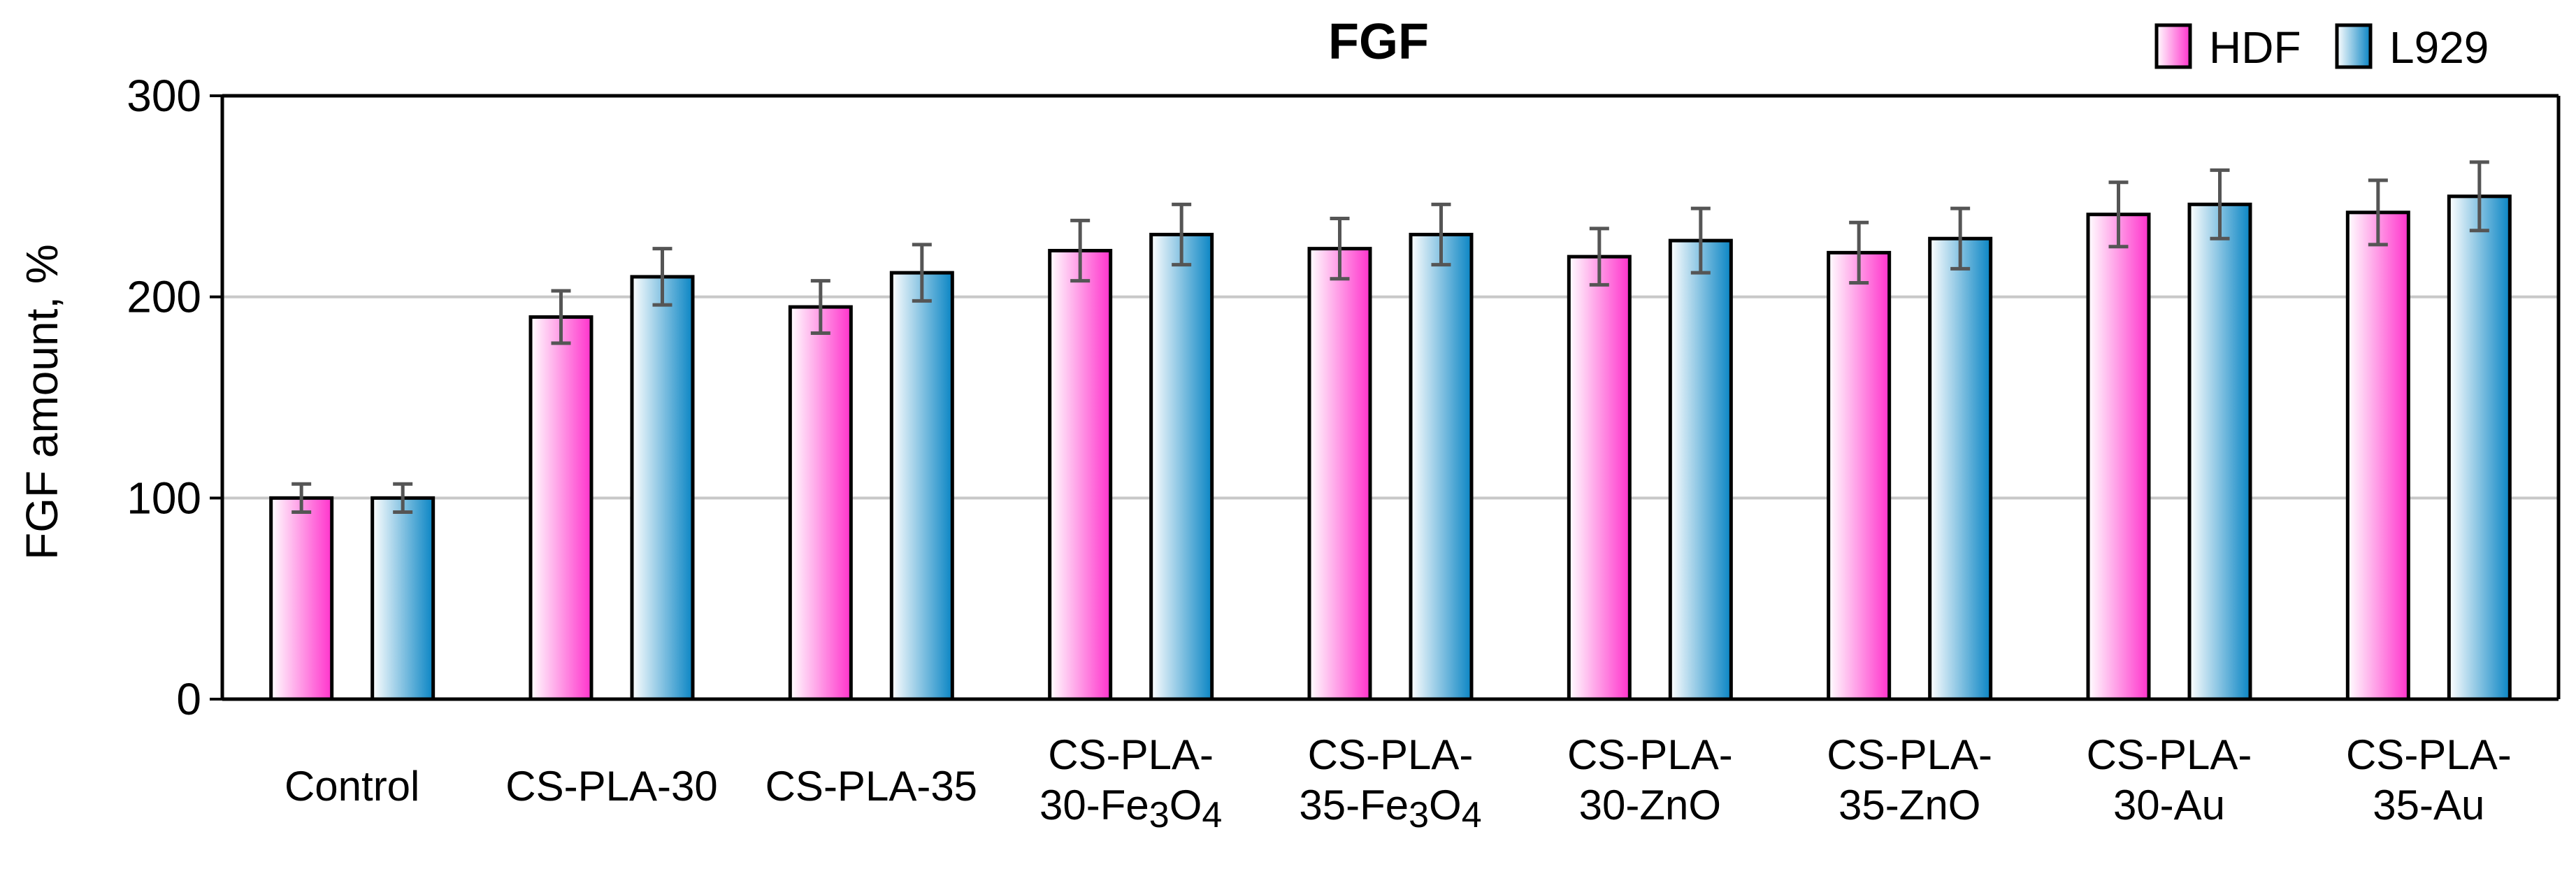 The height and width of the screenshot is (890, 2576). What do you see at coordinates (2169, 754) in the screenshot?
I see `x-tick-label-7-line0: CS-PLA-` at bounding box center [2169, 754].